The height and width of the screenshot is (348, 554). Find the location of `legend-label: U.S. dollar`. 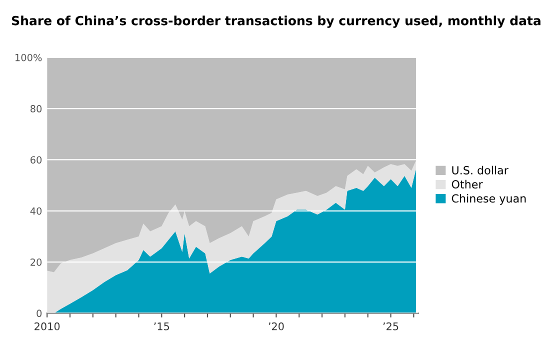

legend-label: U.S. dollar is located at coordinates (480, 170).